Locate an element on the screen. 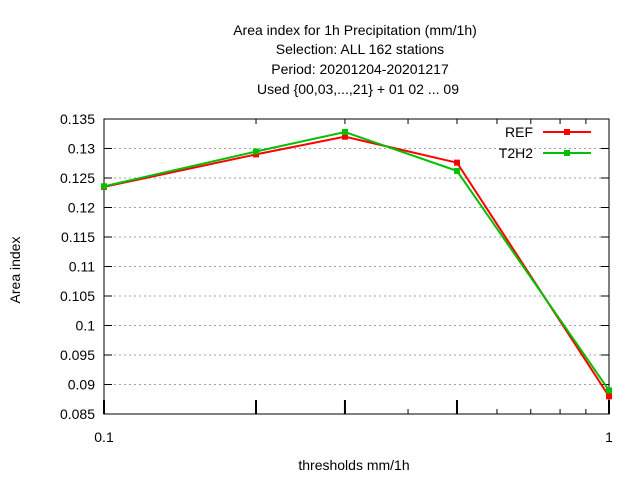 This screenshot has width=640, height=480. y-tick-label: 0.11 is located at coordinates (82, 267).